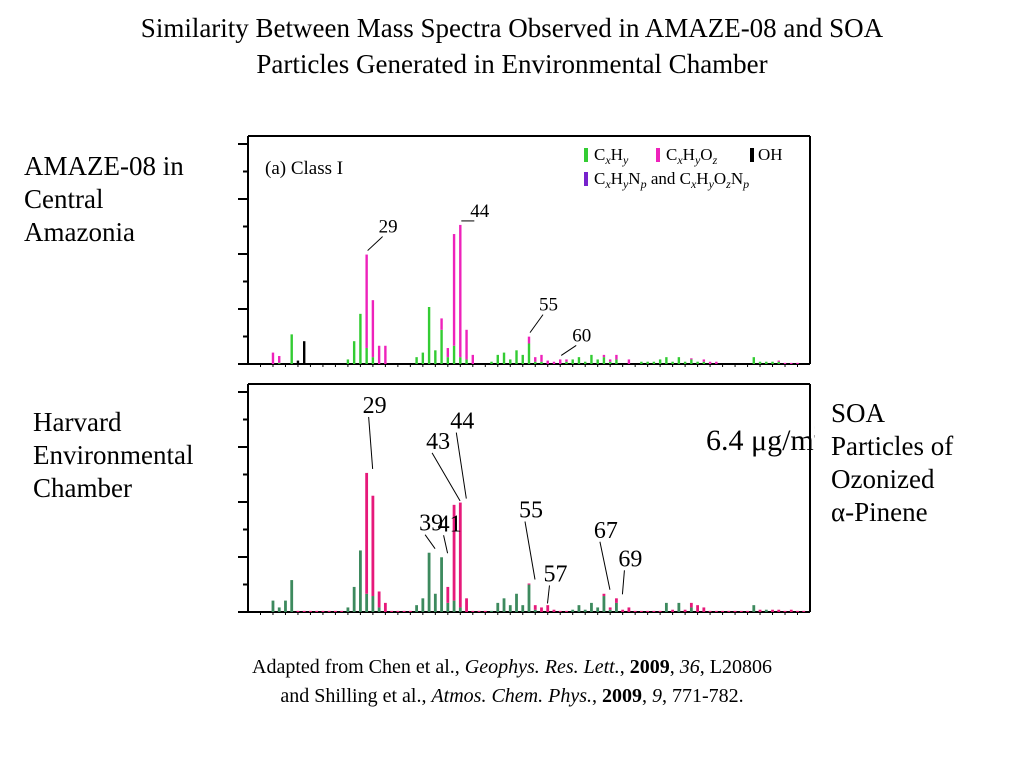 The width and height of the screenshot is (1024, 768). I want to click on legend-label-cxhyoz: CxHyOz, so click(692, 156).